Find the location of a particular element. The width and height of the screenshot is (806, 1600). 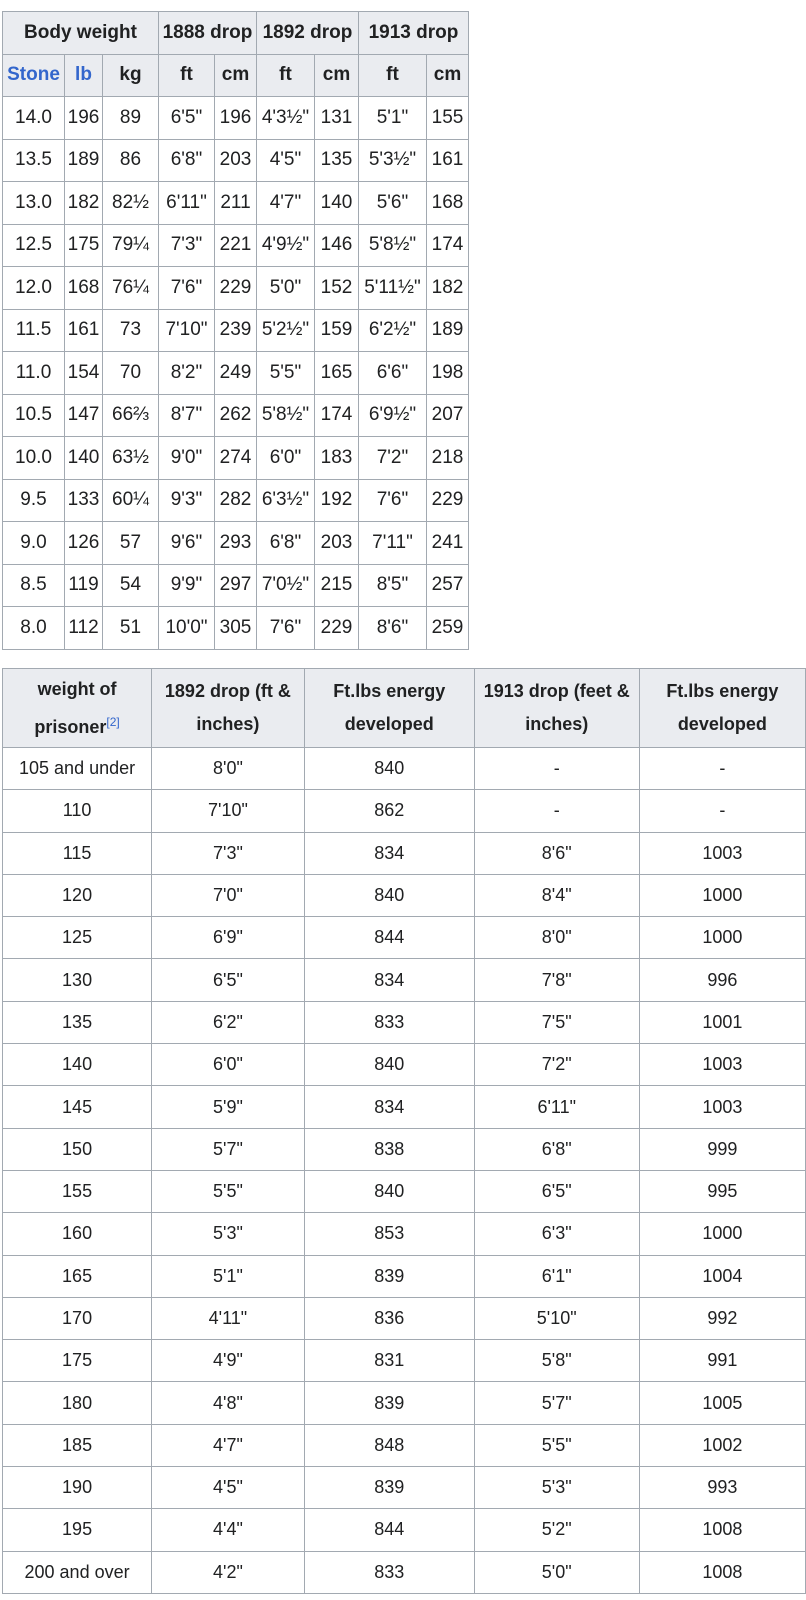

table-cell: 6'2½" is located at coordinates (392, 330).